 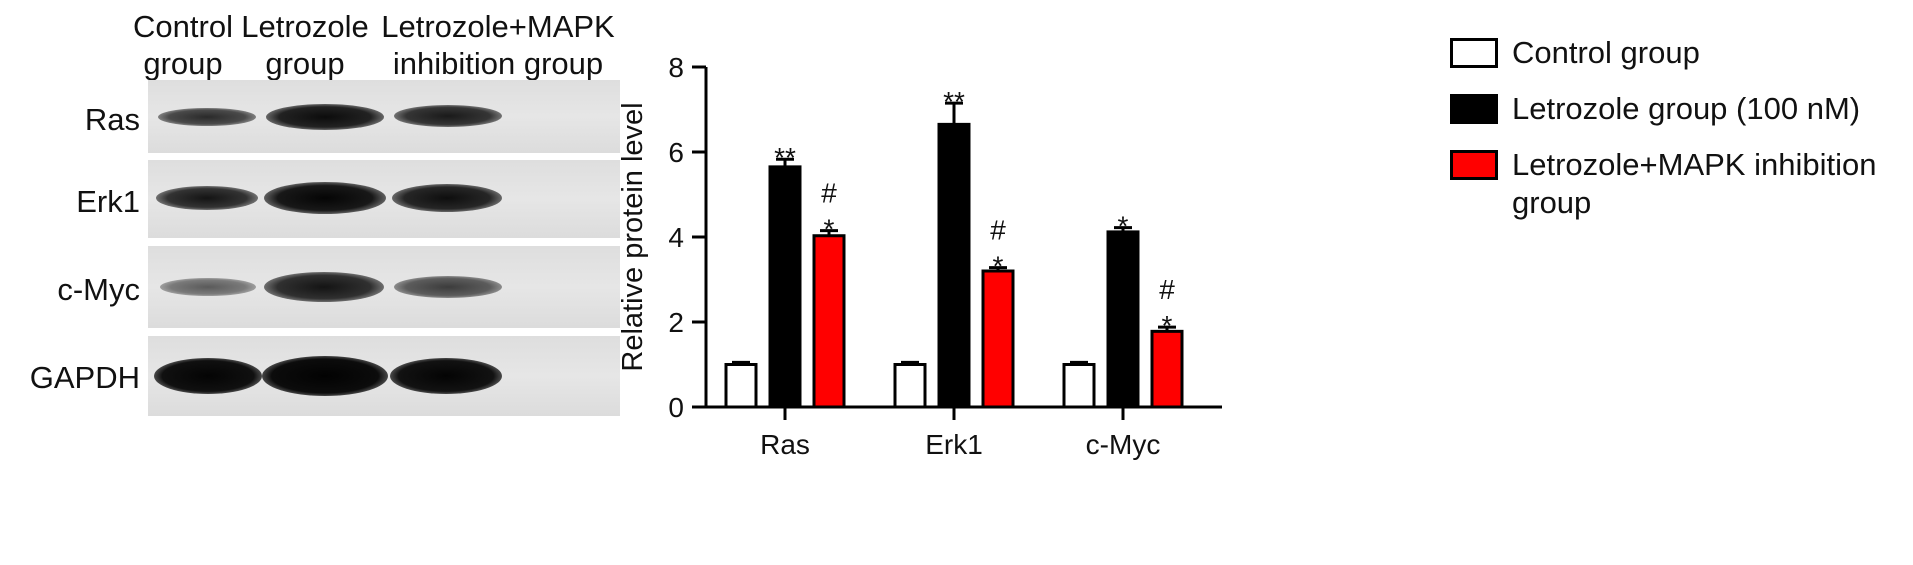 I want to click on blot-column-label-mapk: Letrozole+MAPK inhibition group, so click(x=498, y=45).